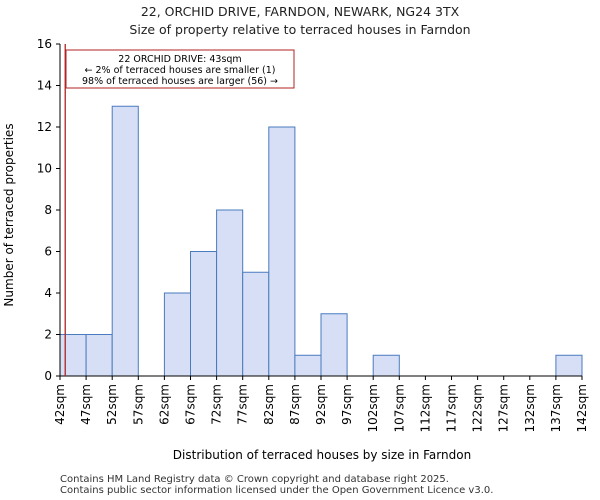 The image size is (600, 500). What do you see at coordinates (48, 252) in the screenshot?
I see `y-tick-label: 6` at bounding box center [48, 252].